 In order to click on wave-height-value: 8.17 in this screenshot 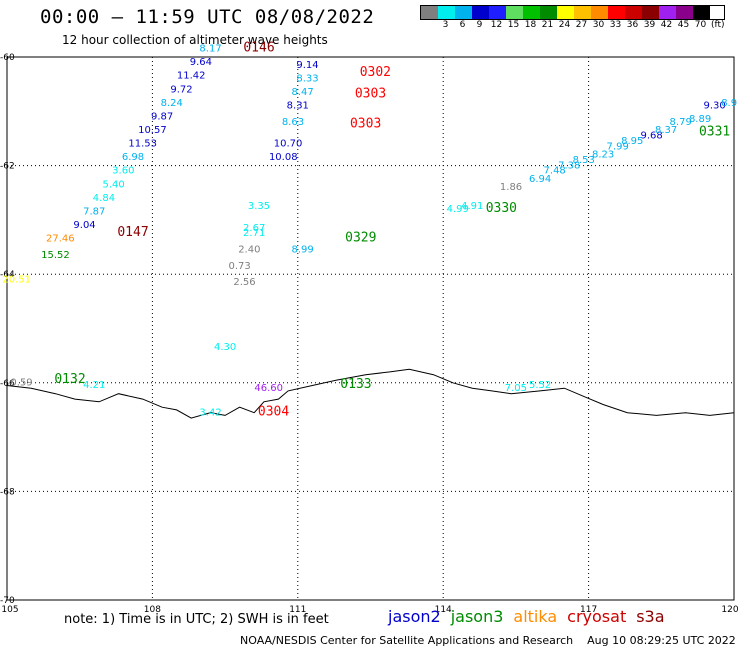, I will do `click(210, 49)`.